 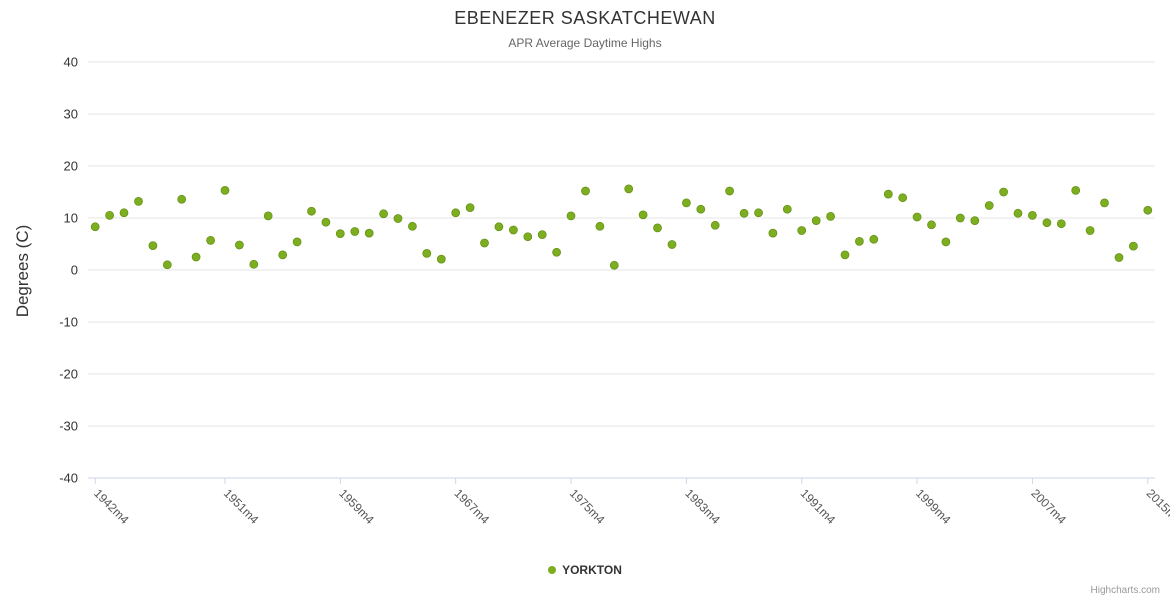 What do you see at coordinates (587, 506) in the screenshot?
I see `x-axis-label: 1975m4` at bounding box center [587, 506].